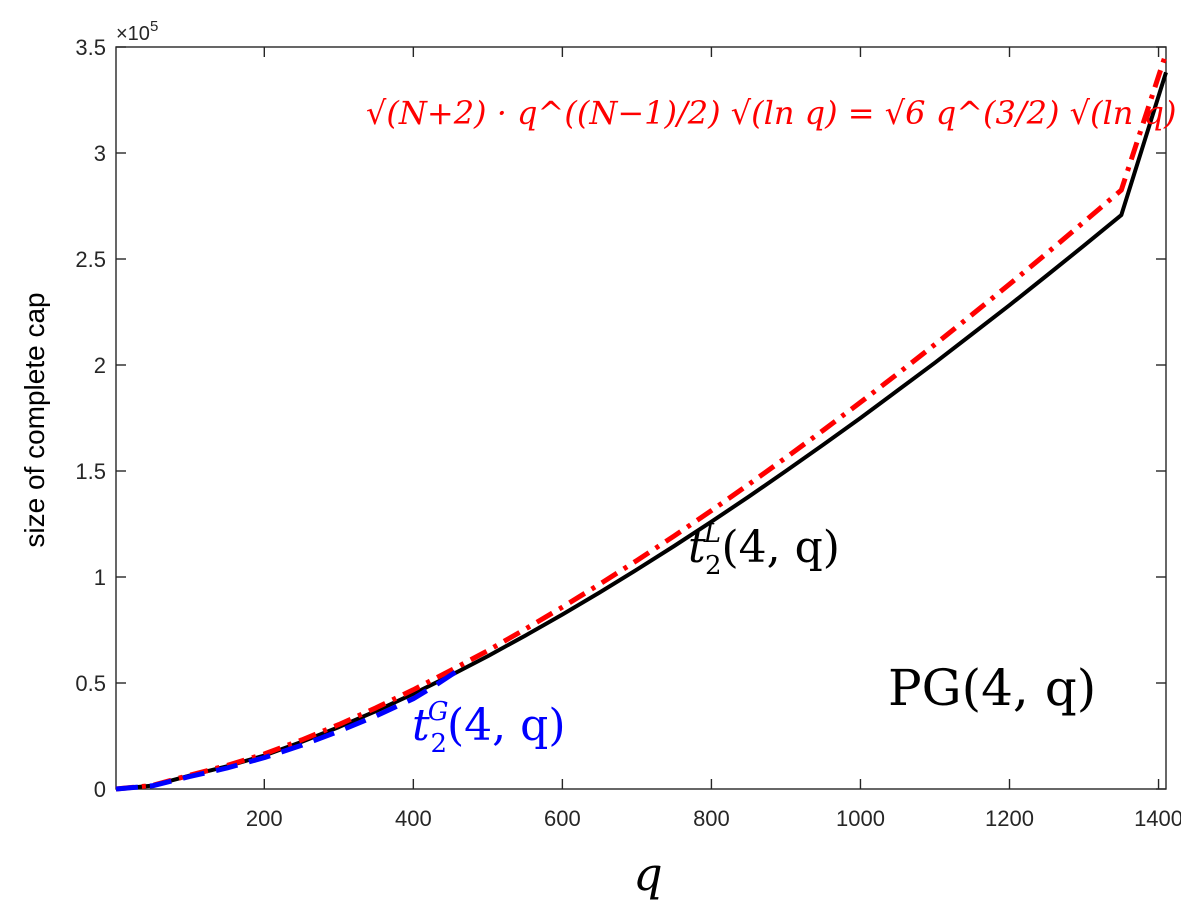 This screenshot has width=1181, height=903. Describe the element at coordinates (100, 365) in the screenshot. I see `y-tick-label: 2` at that location.